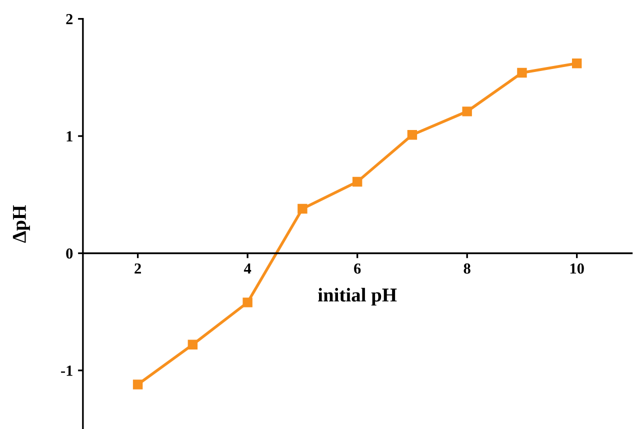 The height and width of the screenshot is (429, 633). I want to click on x-tick-label: 10, so click(577, 268).